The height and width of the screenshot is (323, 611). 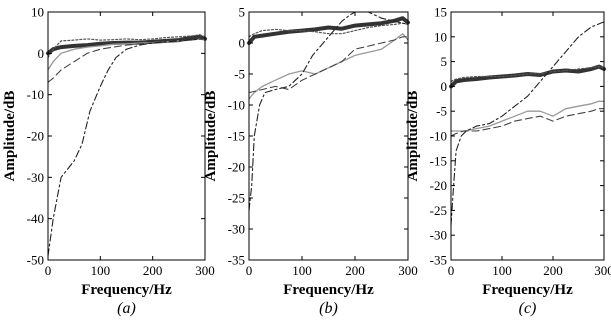 What do you see at coordinates (126, 308) in the screenshot?
I see `panel-label: (a)` at bounding box center [126, 308].